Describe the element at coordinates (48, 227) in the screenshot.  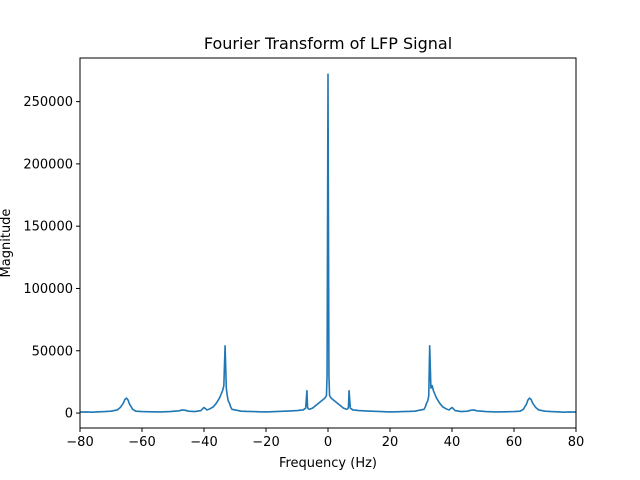
I see `y-tick-label: 150000` at that location.